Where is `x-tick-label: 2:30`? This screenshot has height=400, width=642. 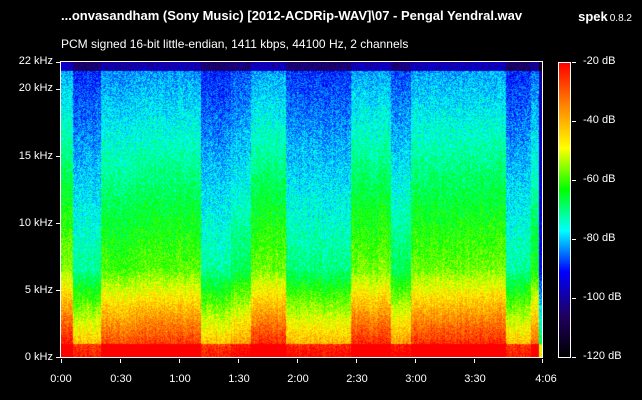 x-tick-label: 2:30 is located at coordinates (357, 379).